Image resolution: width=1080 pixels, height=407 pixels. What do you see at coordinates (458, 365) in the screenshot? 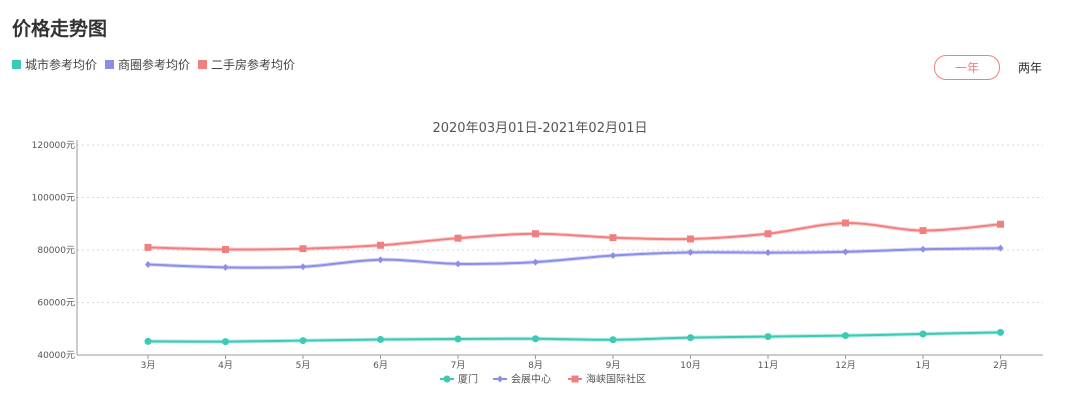
I see `x-tick-label: 7月` at bounding box center [458, 365].